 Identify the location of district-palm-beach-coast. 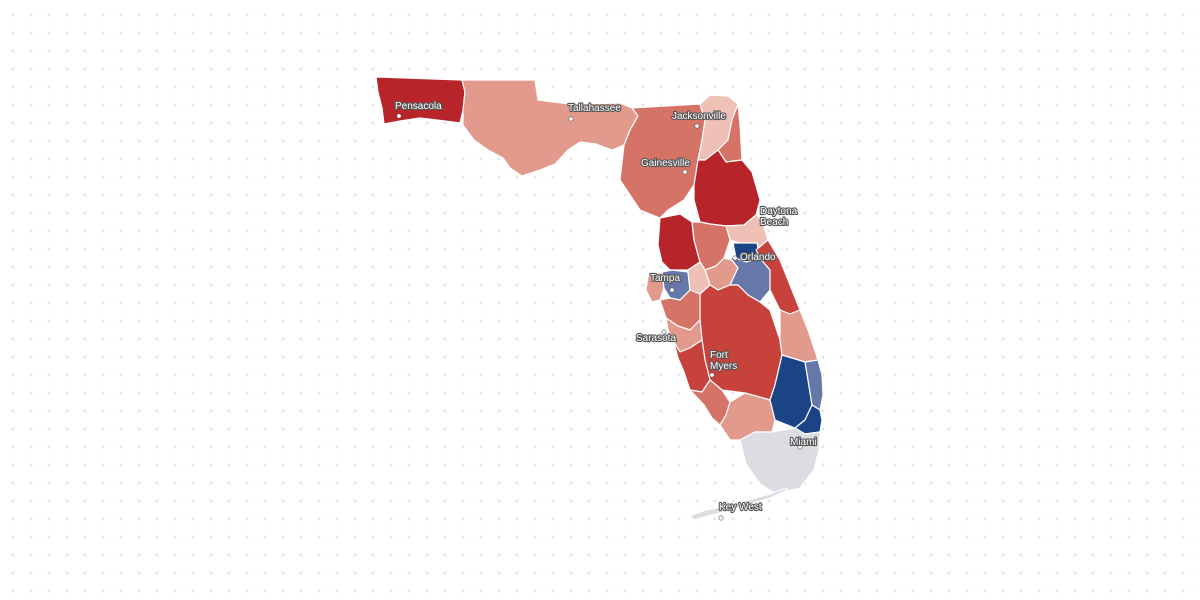
(814, 385).